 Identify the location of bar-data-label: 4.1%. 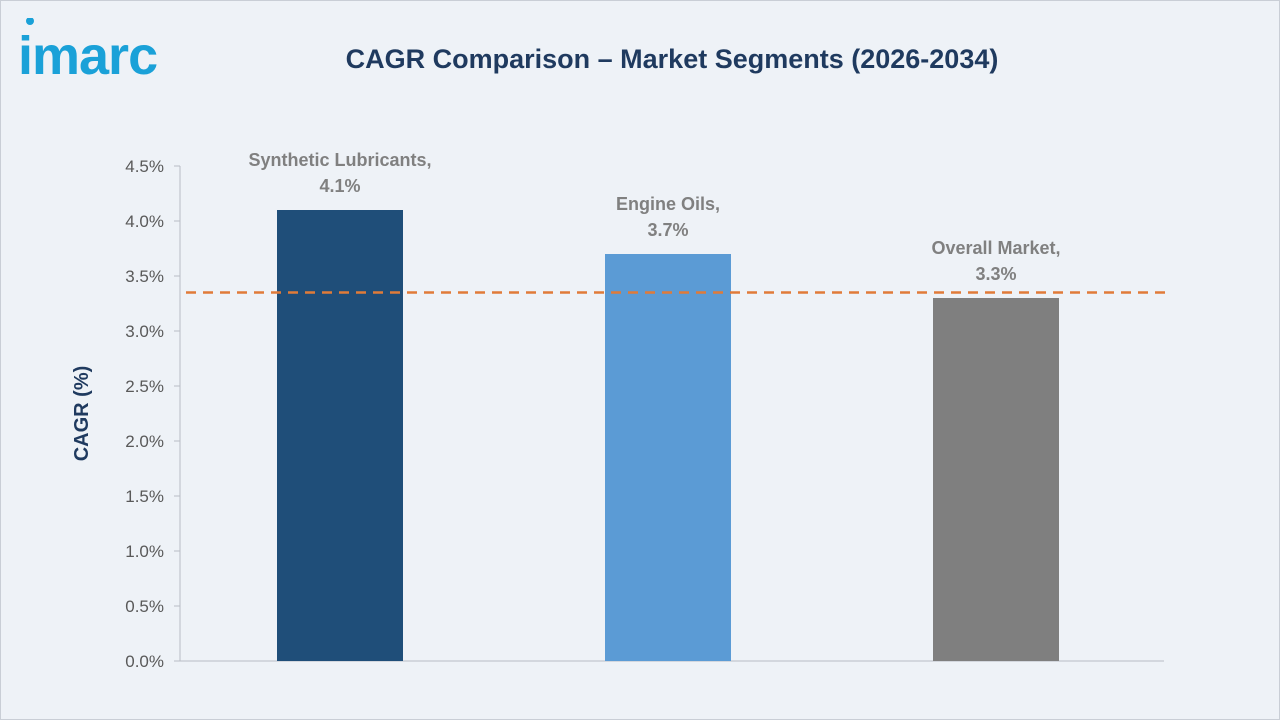
(339, 186).